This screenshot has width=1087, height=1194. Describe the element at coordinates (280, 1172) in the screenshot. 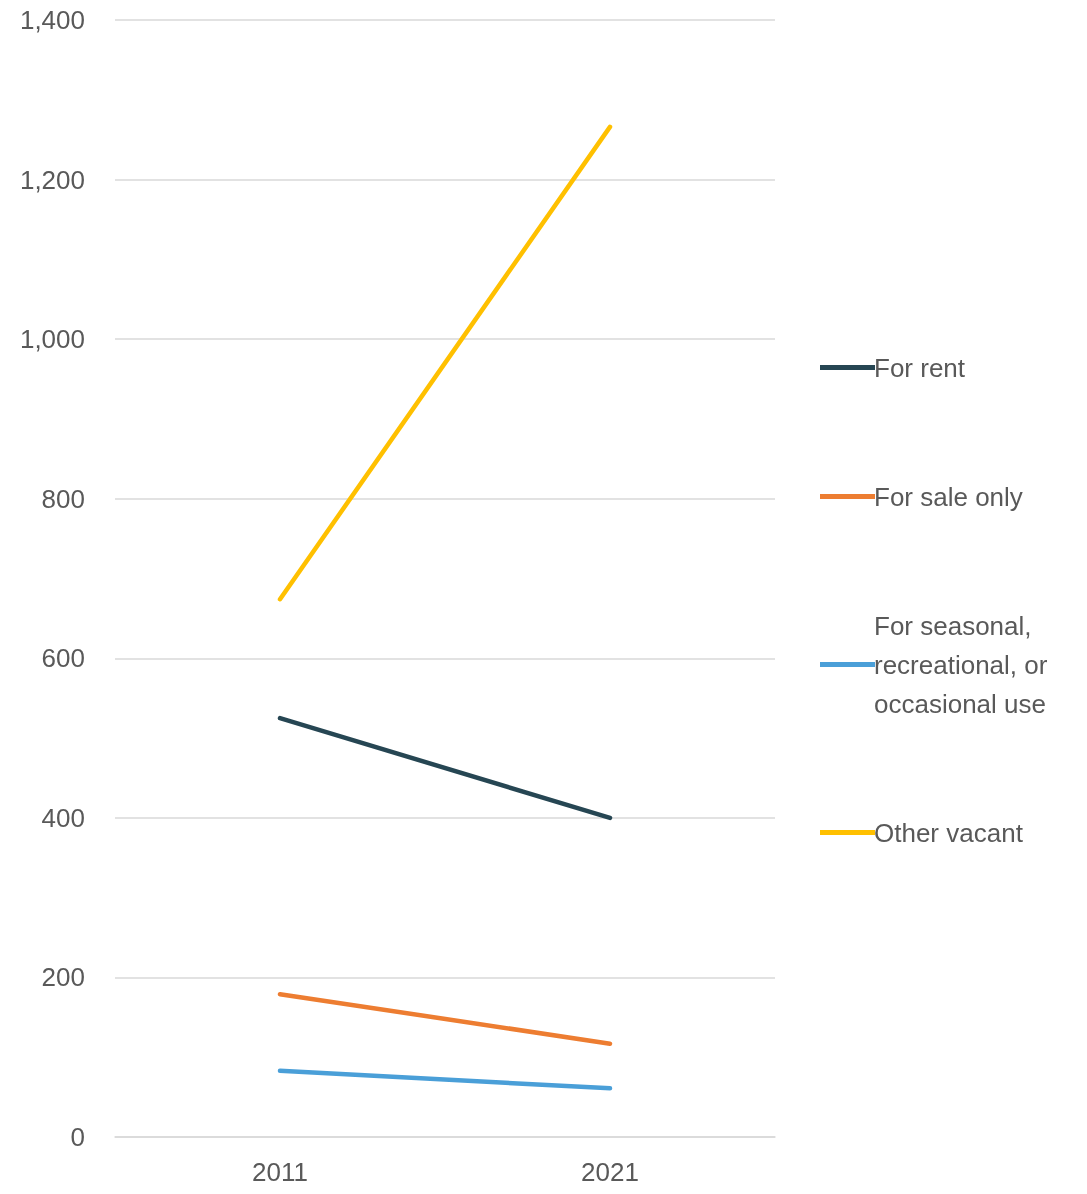

I see `x-tick-label: 2011` at that location.